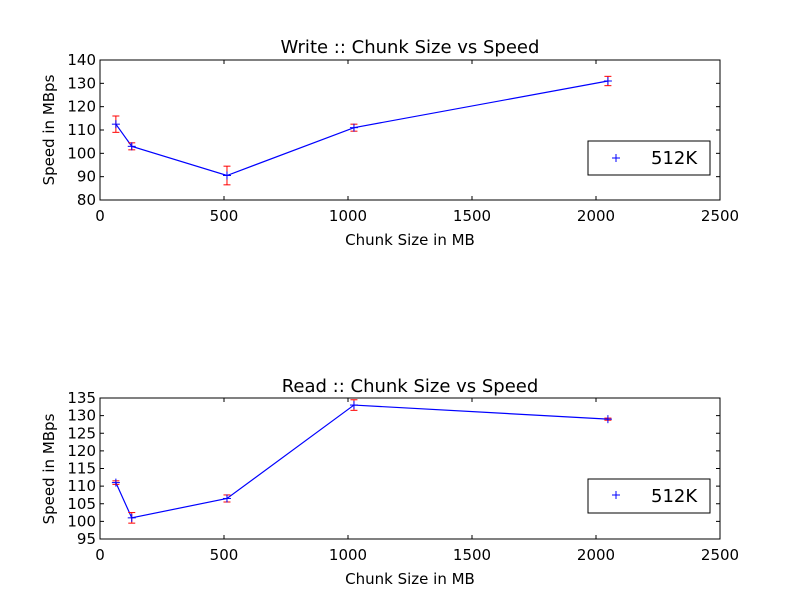 The height and width of the screenshot is (600, 800). Describe the element at coordinates (674, 158) in the screenshot. I see `write-legend-label: 512K` at that location.